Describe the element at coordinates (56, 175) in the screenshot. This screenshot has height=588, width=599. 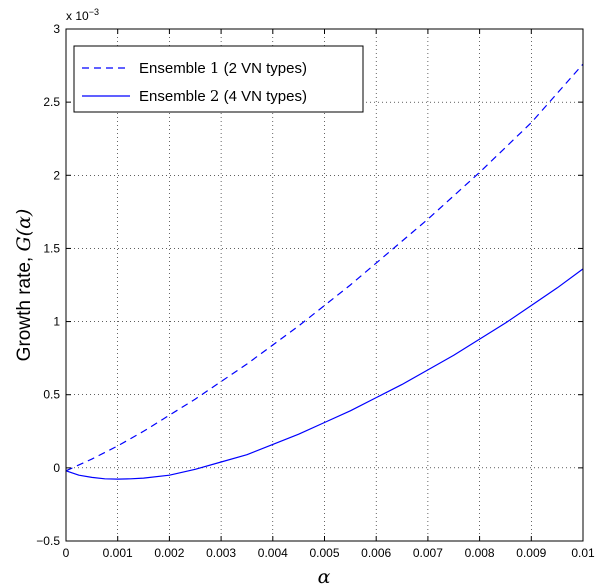
I see `y-tick-label: 2` at that location.